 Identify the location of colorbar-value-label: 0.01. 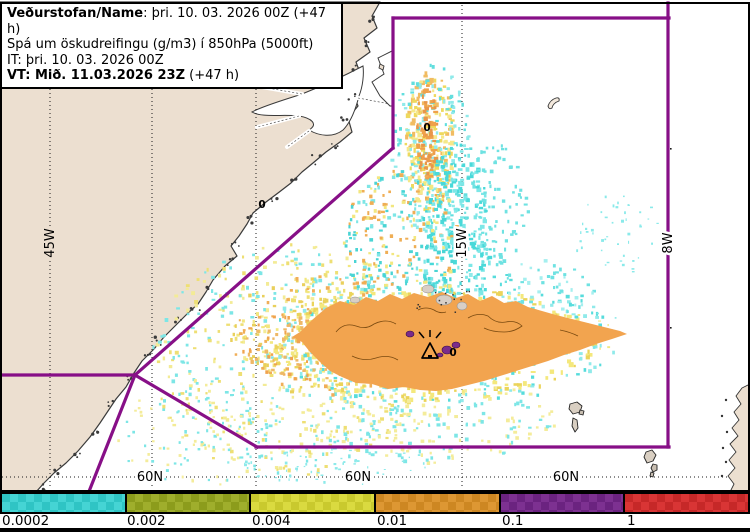
(392, 521).